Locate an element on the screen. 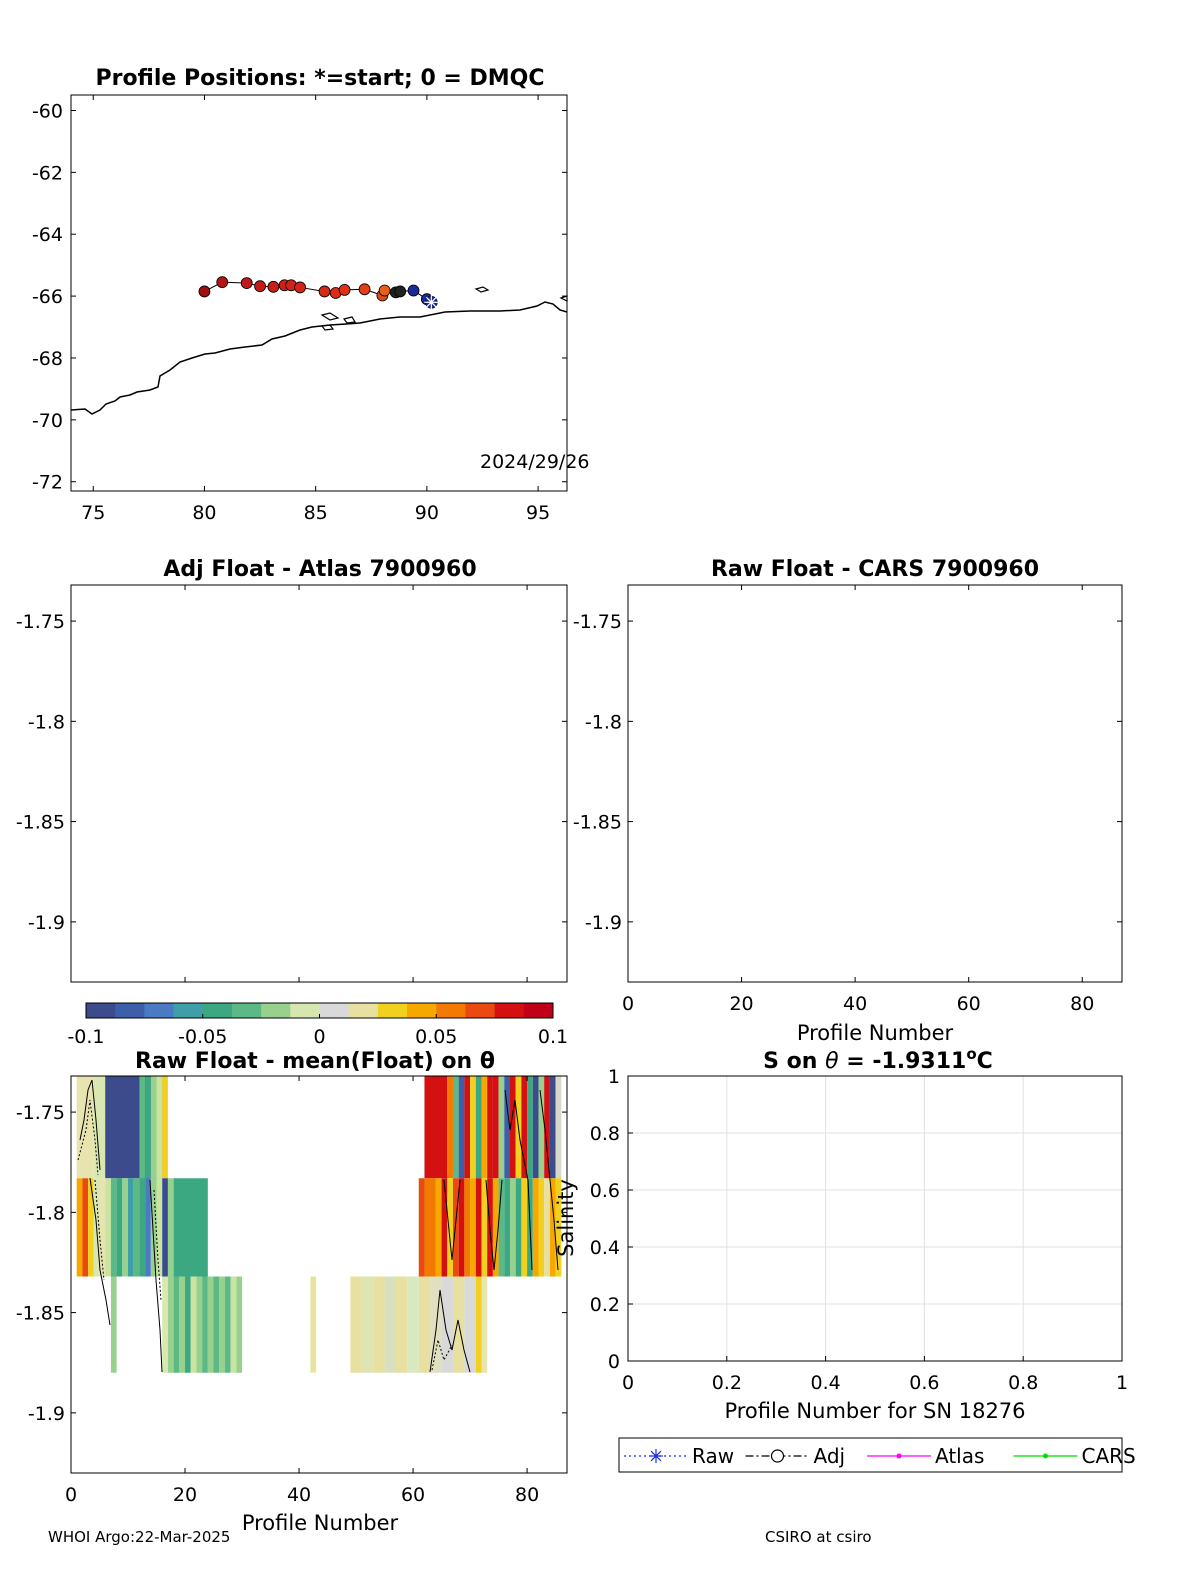 The width and height of the screenshot is (1200, 1575). map-ytick-label: -68 is located at coordinates (47, 359).